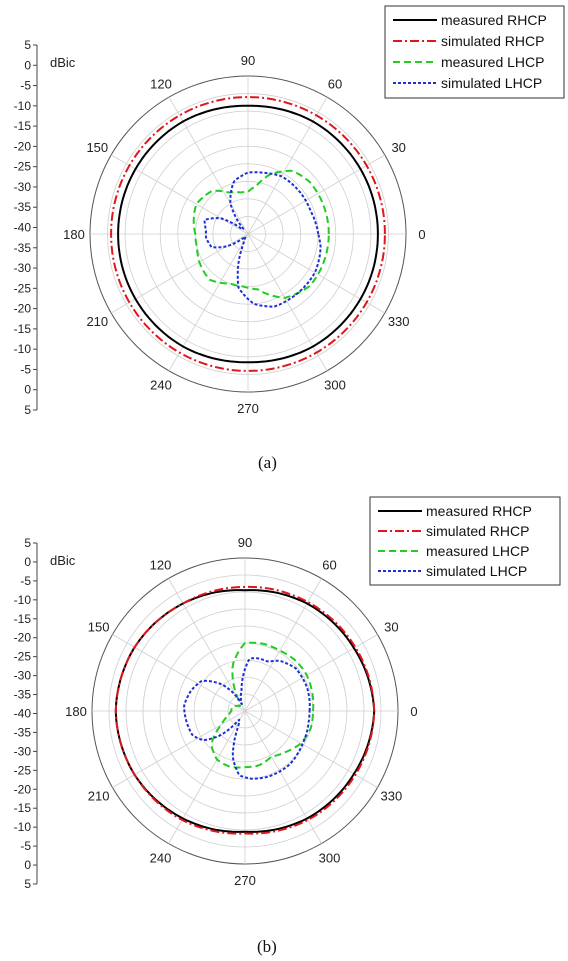  Describe the element at coordinates (493, 62) in the screenshot. I see `chart-0-legend-label: measured LHCP` at that location.